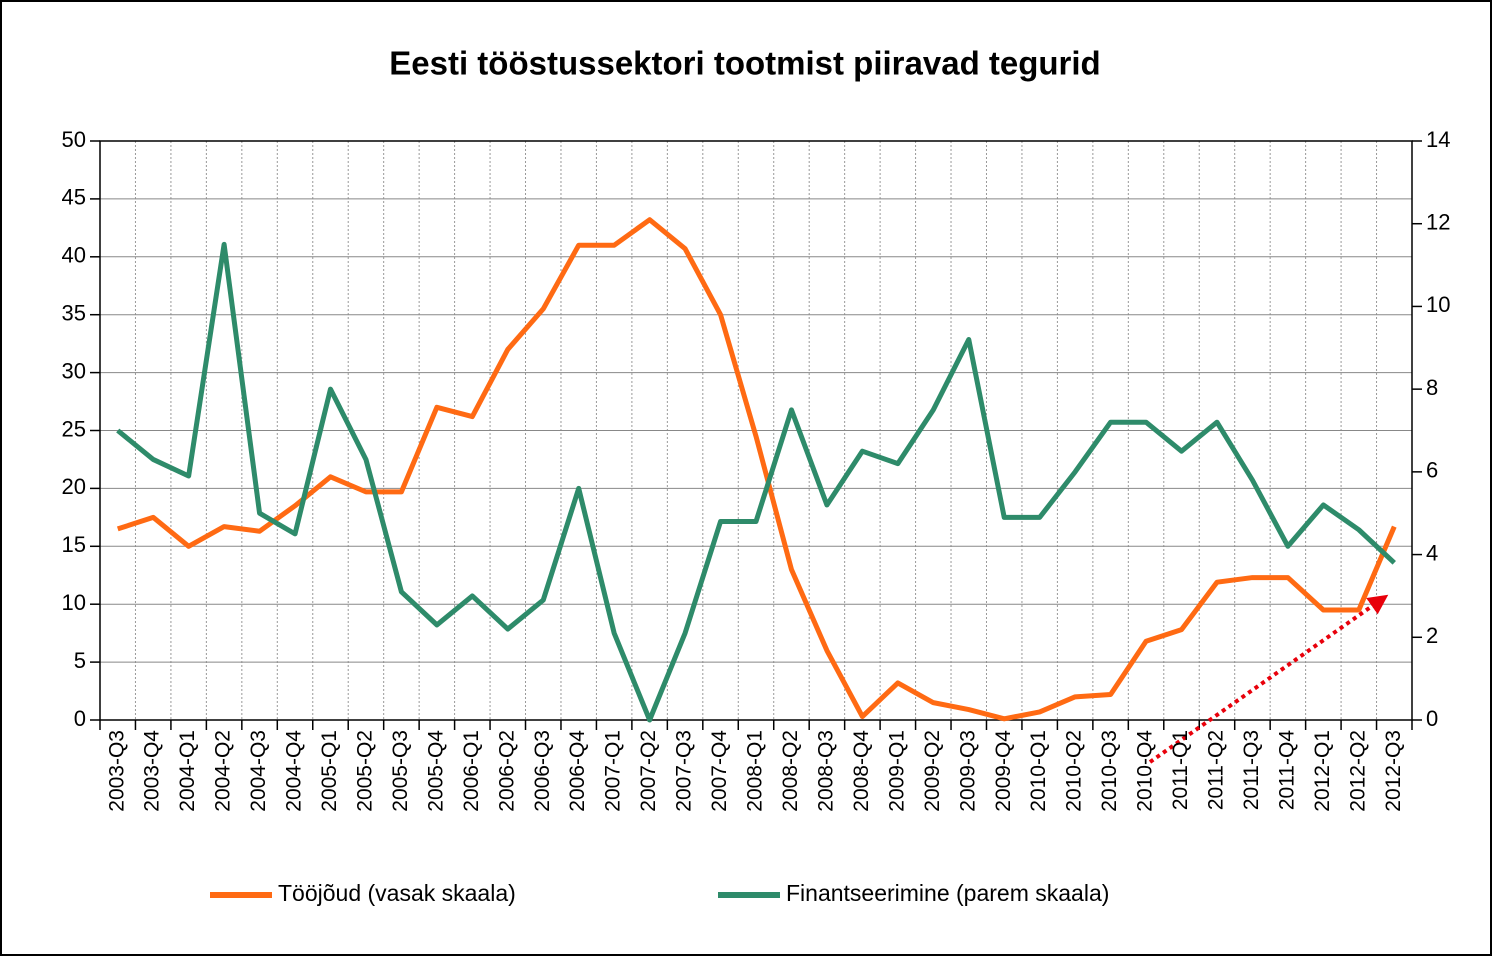  Describe the element at coordinates (1145, 771) in the screenshot. I see `x-tick-label: 2010-Q4` at that location.